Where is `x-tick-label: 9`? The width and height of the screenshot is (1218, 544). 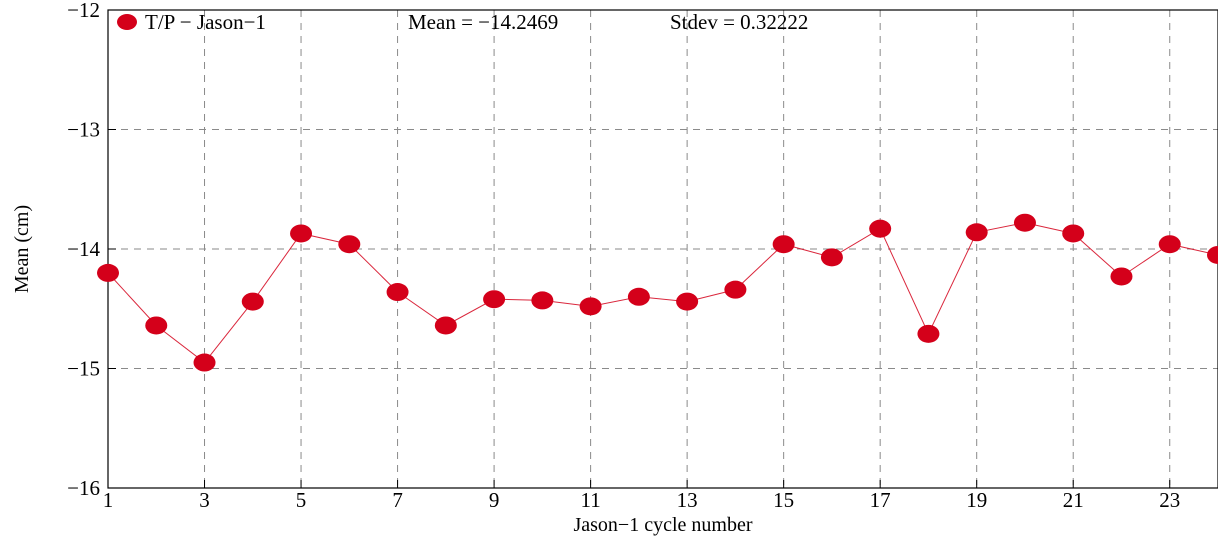 x-tick-label: 9 is located at coordinates (494, 500).